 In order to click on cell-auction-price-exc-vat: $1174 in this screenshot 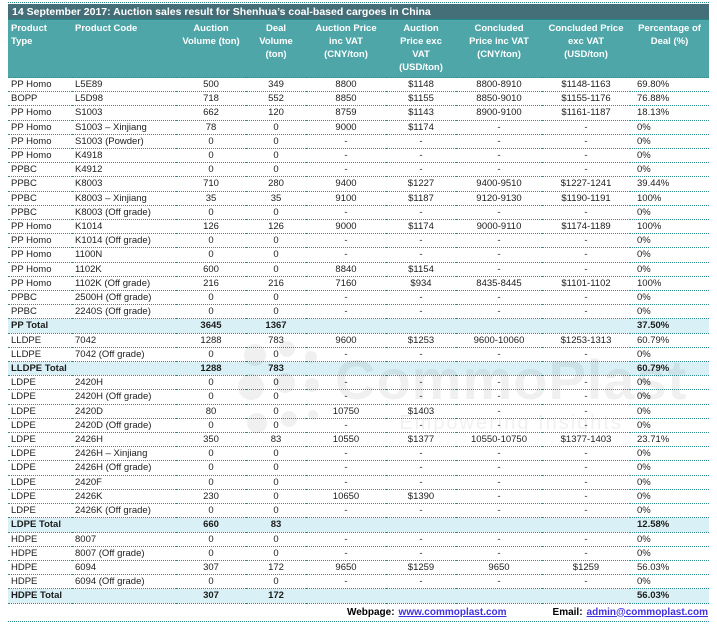, I will do `click(421, 127)`.